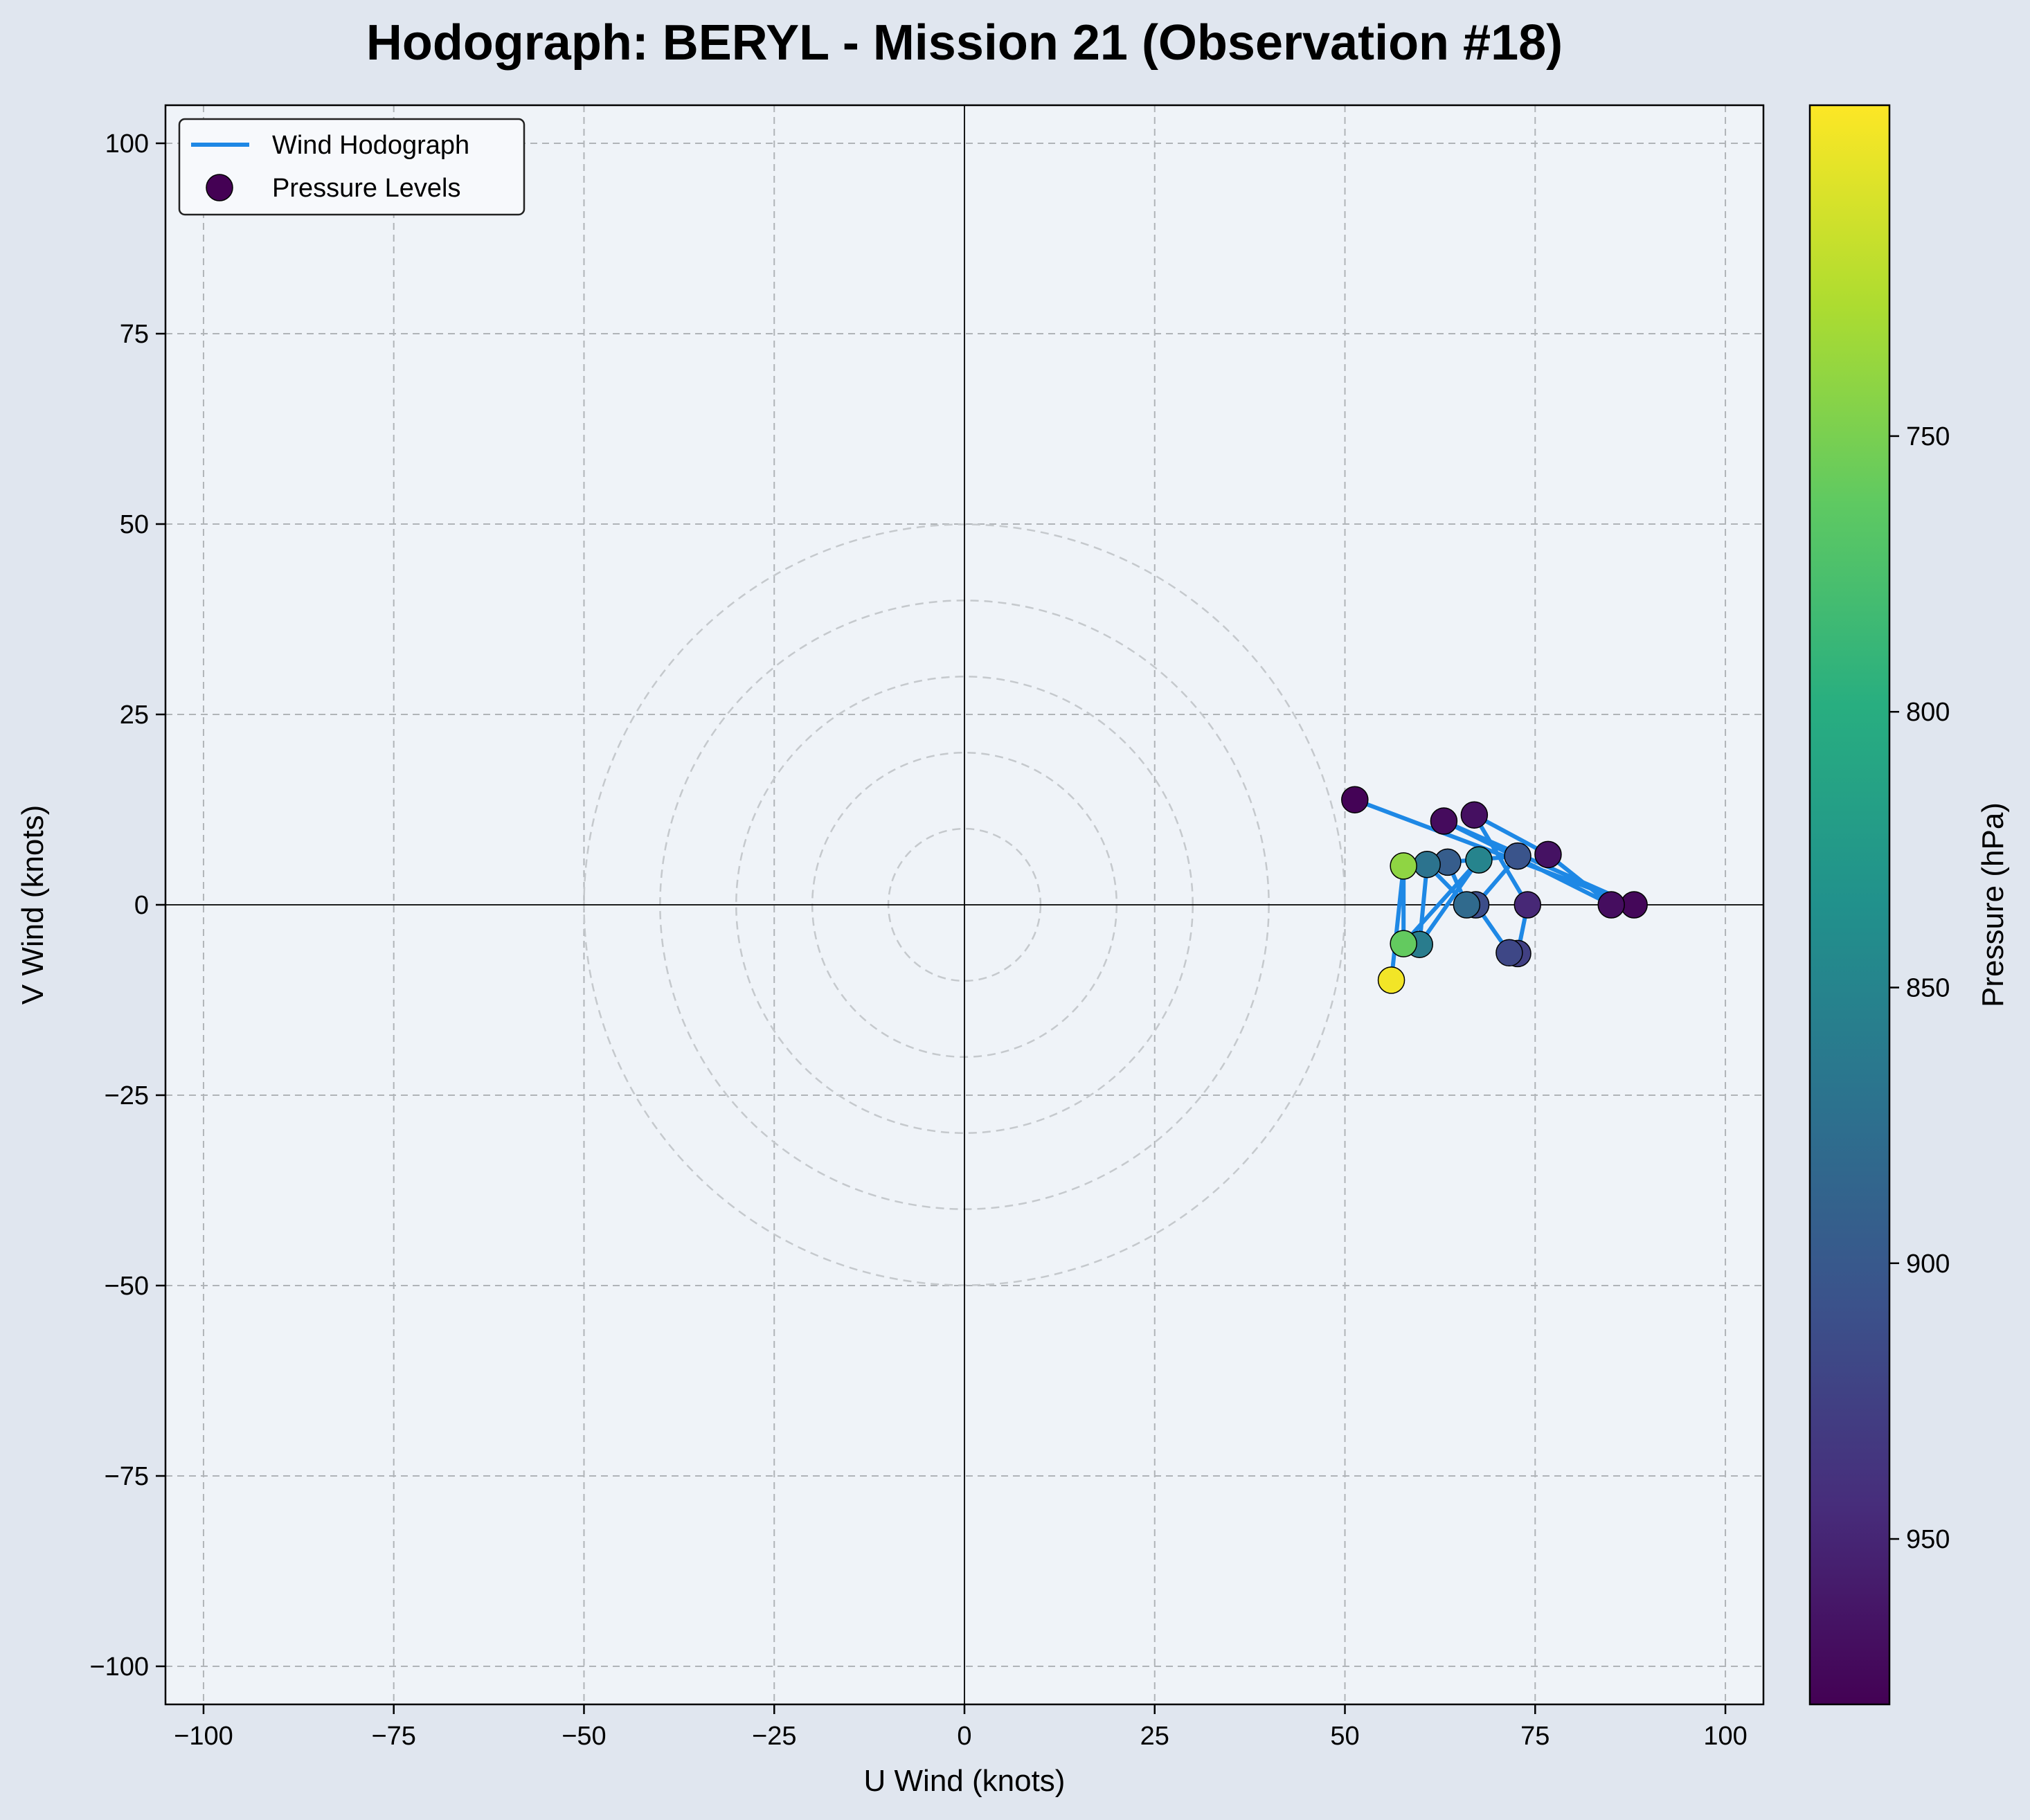 The height and width of the screenshot is (1820, 2030). I want to click on y-tick-label: −50, so click(127, 1286).